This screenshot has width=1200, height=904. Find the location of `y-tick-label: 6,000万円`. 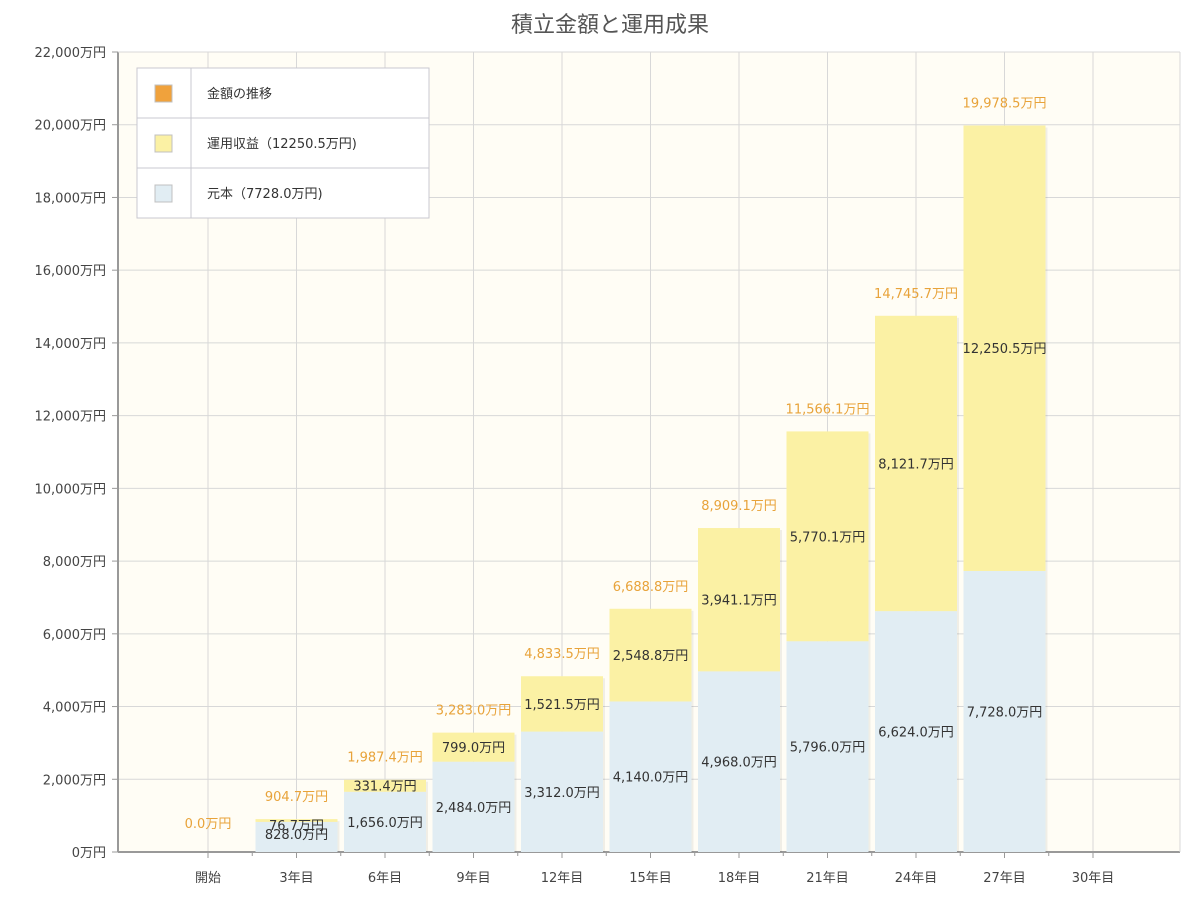

y-tick-label: 6,000万円 is located at coordinates (74, 635).